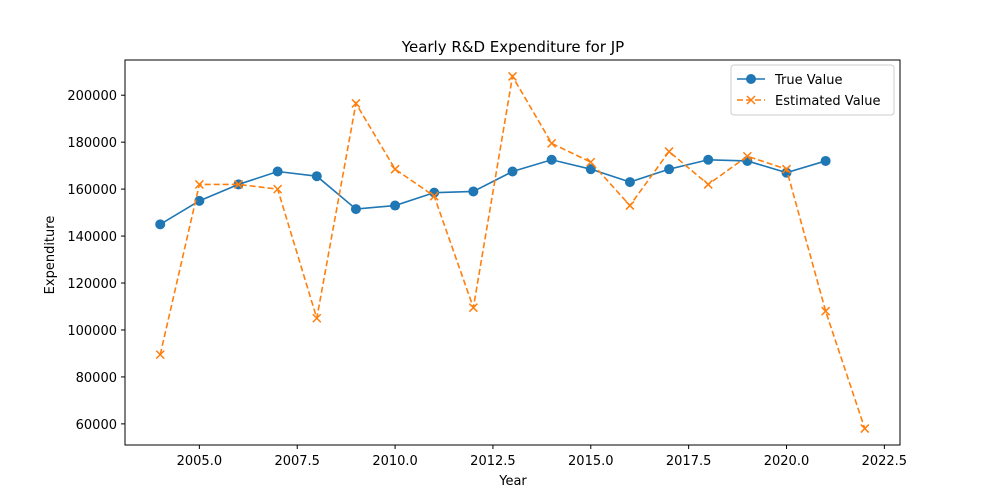 The width and height of the screenshot is (1000, 500). I want to click on legend-box, so click(812, 90).